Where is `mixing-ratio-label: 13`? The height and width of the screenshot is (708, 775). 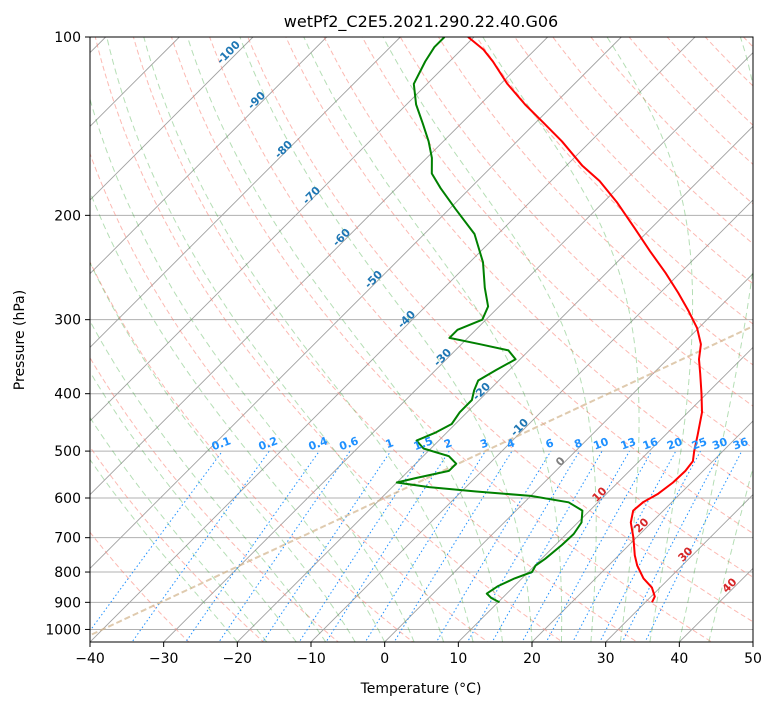 mixing-ratio-label: 13 is located at coordinates (628, 443).